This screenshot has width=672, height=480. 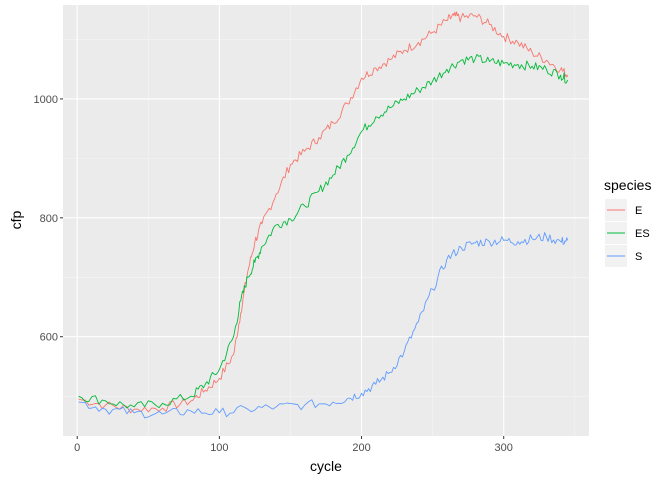 I want to click on x-tick-label: 200, so click(x=361, y=448).